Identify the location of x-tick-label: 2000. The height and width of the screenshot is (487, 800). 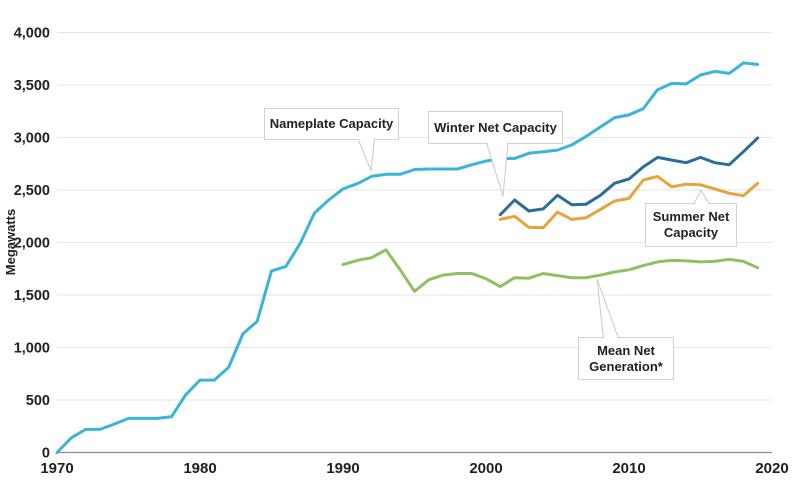
(485, 468).